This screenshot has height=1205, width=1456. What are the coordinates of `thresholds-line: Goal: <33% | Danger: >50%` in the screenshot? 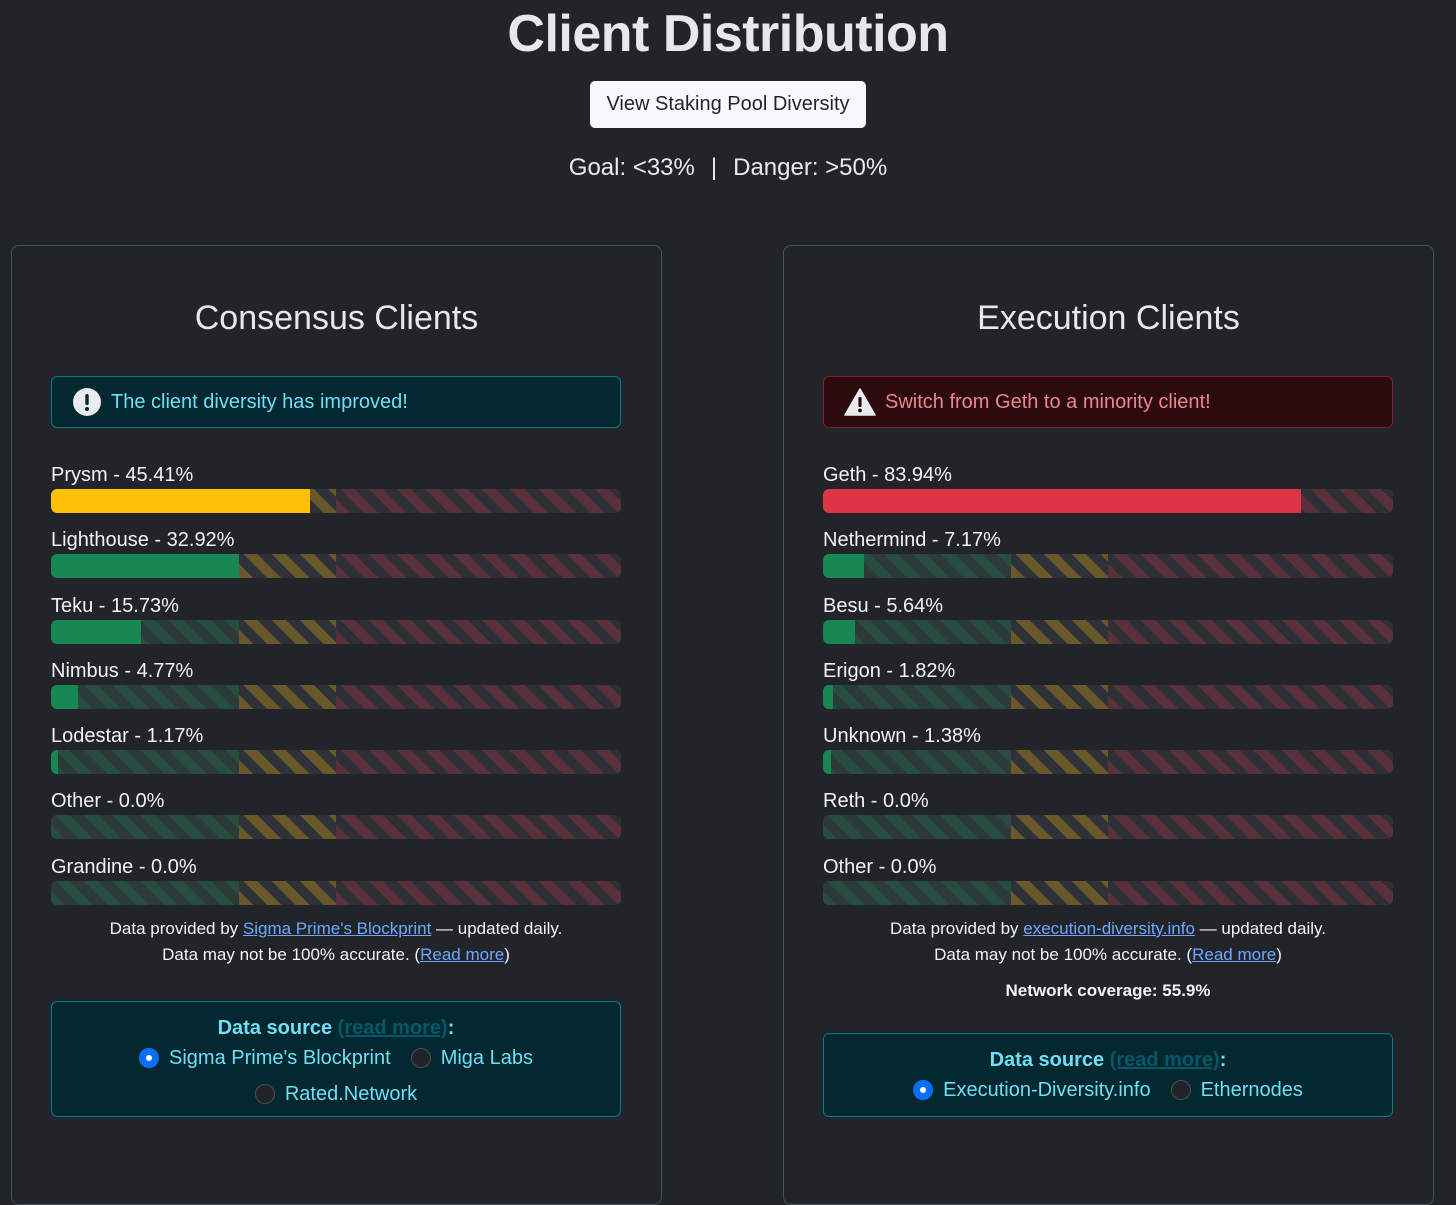 It's located at (728, 168).